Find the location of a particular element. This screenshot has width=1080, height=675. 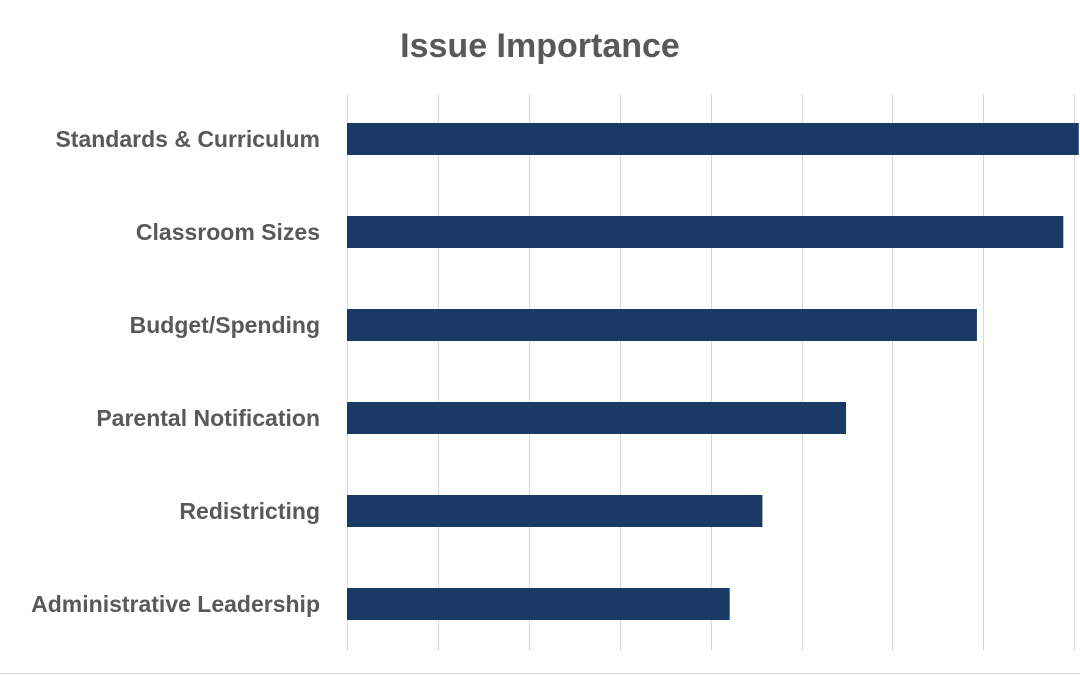

category-label-1: Classroom Sizes is located at coordinates (228, 232).